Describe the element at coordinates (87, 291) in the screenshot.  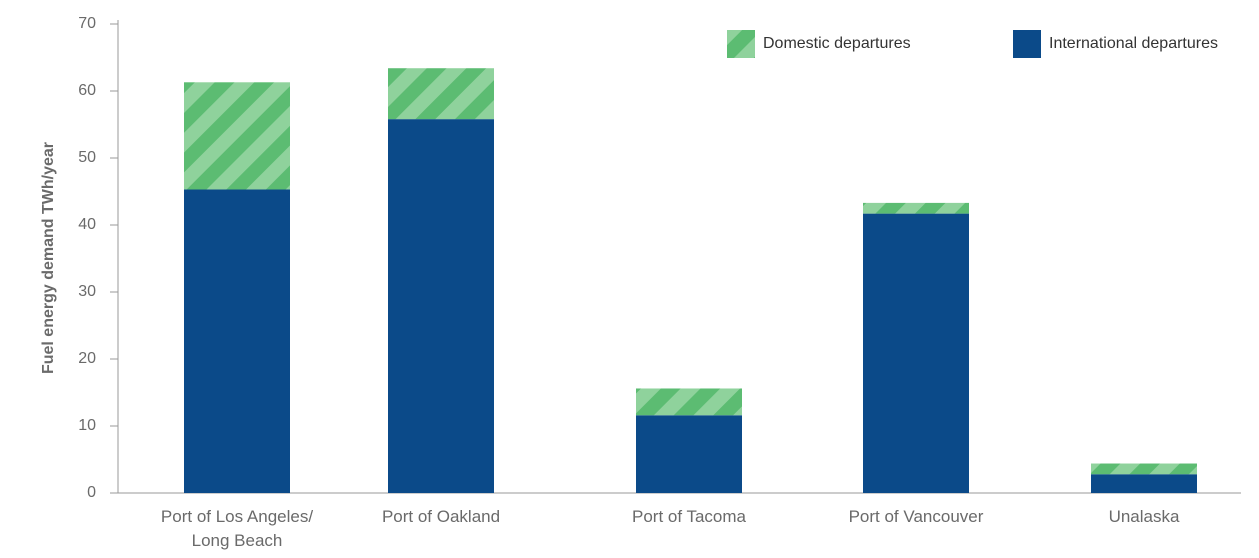
I see `y-tick-label: 30` at that location.